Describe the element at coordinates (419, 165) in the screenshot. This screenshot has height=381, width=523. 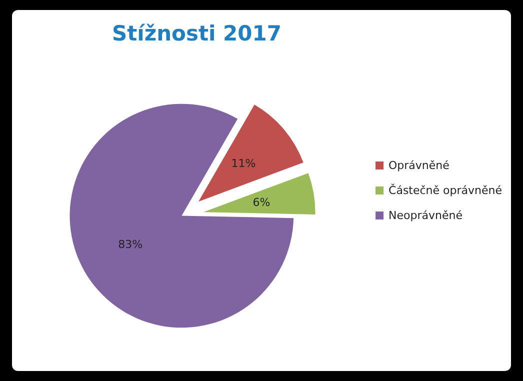
I see `legend-label: Oprávněné` at that location.